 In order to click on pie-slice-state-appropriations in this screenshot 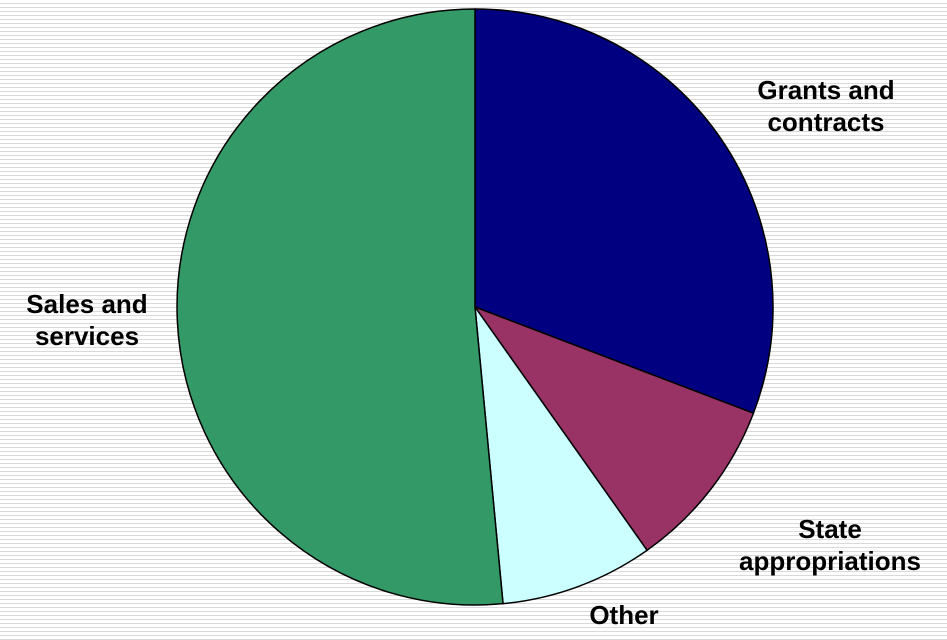, I will do `click(614, 429)`.